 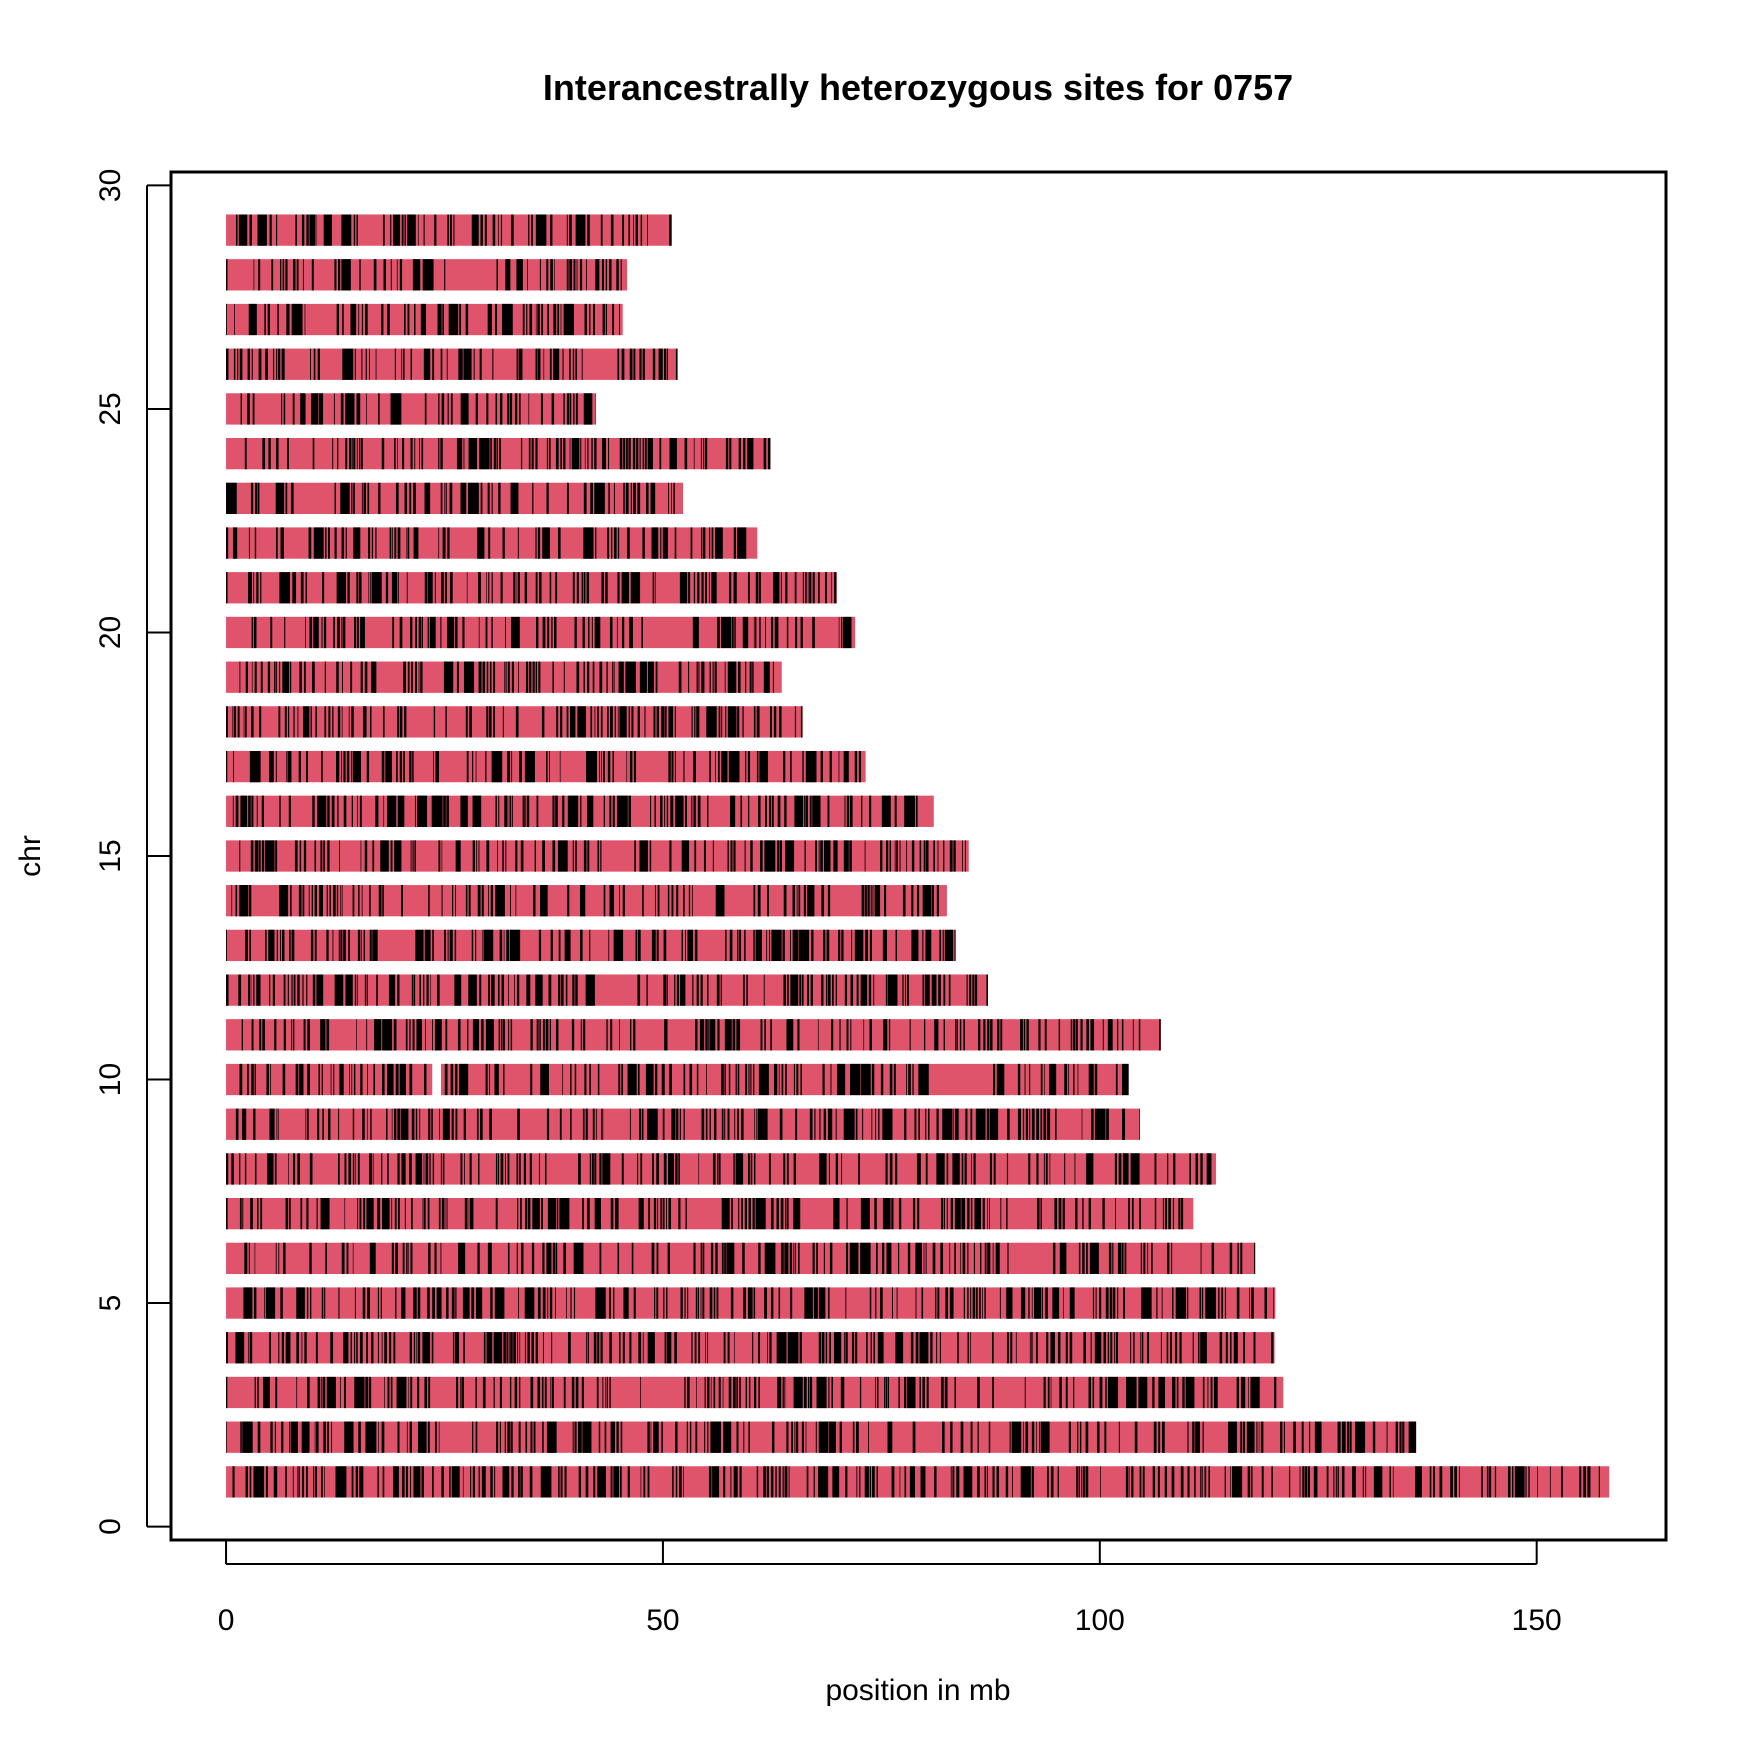 I want to click on y-axis: 0 5 10 15 20 25 30, so click(x=132, y=852).